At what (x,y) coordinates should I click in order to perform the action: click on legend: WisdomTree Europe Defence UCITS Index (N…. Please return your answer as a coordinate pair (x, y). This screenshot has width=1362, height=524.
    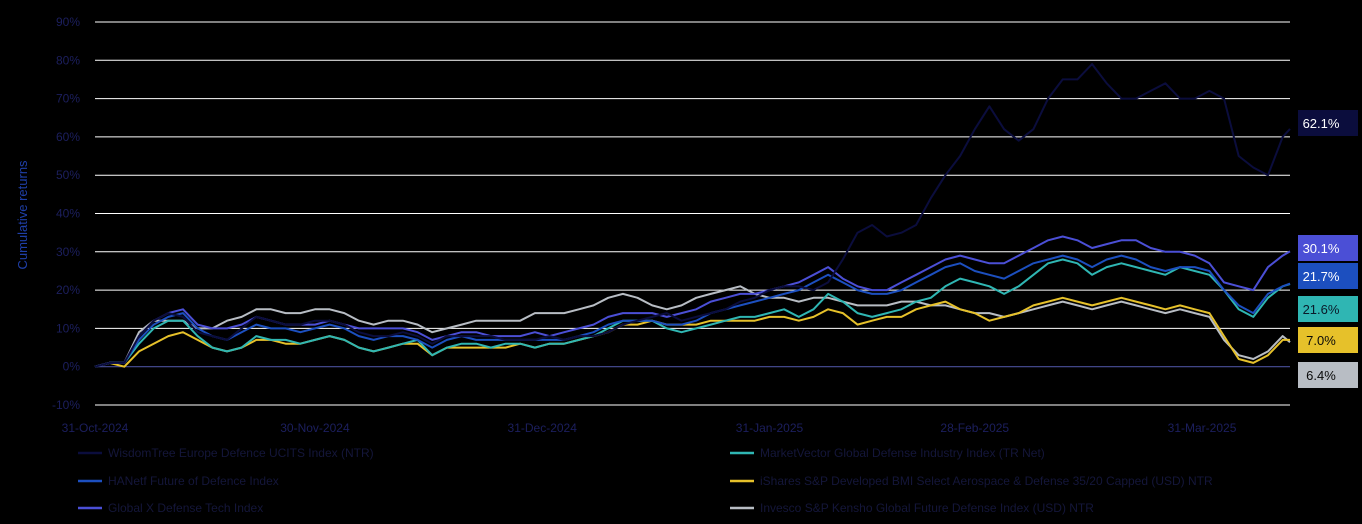
    Looking at the image, I should click on (645, 480).